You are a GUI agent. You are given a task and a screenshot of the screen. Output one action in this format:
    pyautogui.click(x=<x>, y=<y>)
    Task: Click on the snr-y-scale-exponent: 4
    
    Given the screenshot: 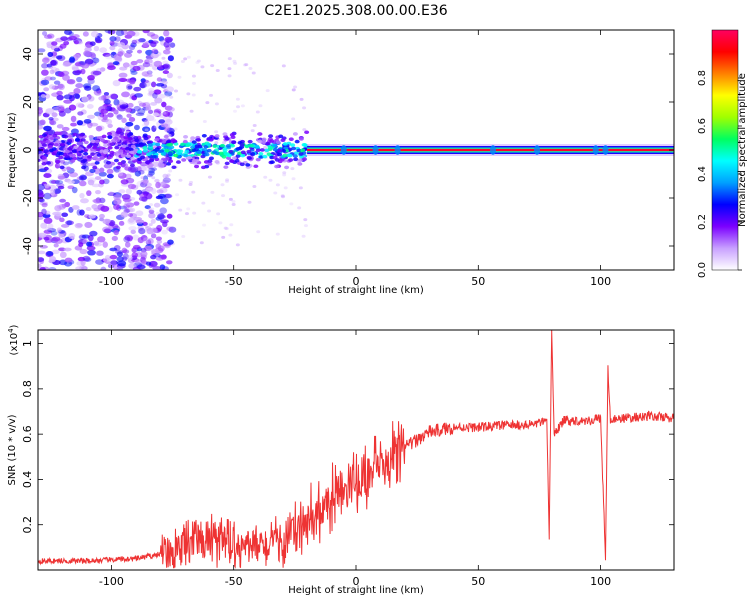 What is the action you would take?
    pyautogui.click(x=11, y=330)
    